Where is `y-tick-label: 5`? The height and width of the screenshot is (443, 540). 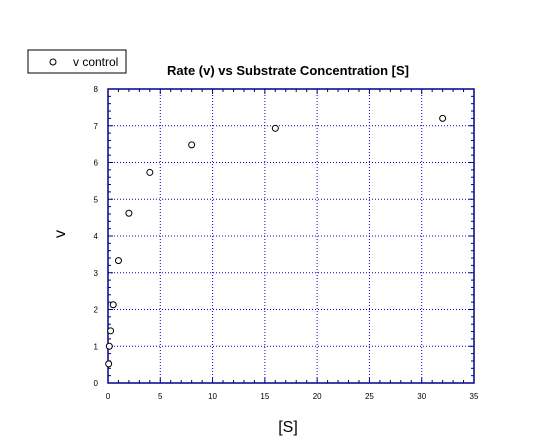 y-tick-label: 5 is located at coordinates (96, 199).